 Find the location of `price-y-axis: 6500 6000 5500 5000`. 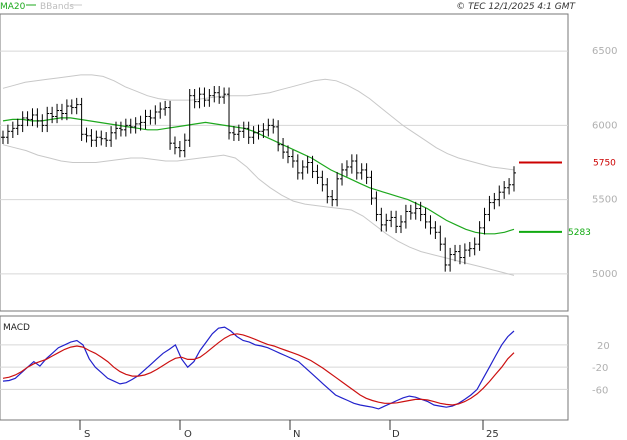

price-y-axis: 6500 6000 5500 5000 is located at coordinates (604, 163).